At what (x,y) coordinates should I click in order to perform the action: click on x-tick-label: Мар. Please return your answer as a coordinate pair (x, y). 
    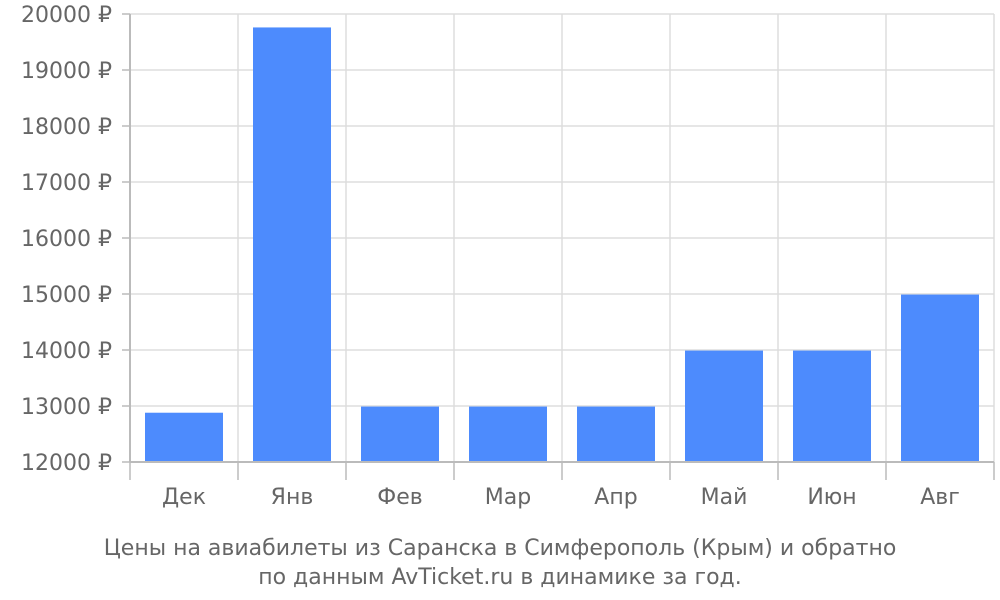
    Looking at the image, I should click on (508, 497).